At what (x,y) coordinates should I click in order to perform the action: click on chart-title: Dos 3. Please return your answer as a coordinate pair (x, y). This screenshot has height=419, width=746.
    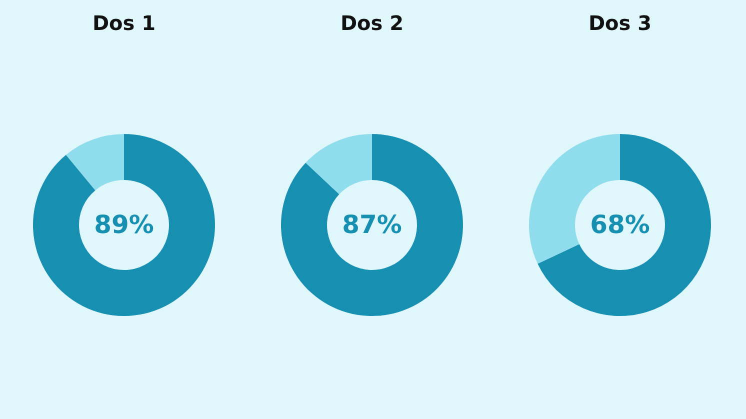
    Looking at the image, I should click on (620, 23).